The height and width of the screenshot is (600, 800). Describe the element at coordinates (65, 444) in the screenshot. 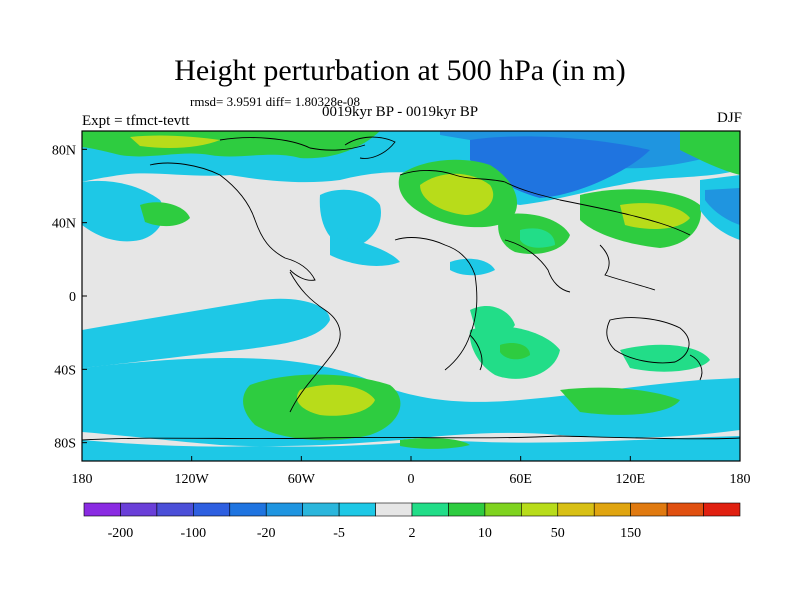

I see `lat-tick-label: 80S` at that location.